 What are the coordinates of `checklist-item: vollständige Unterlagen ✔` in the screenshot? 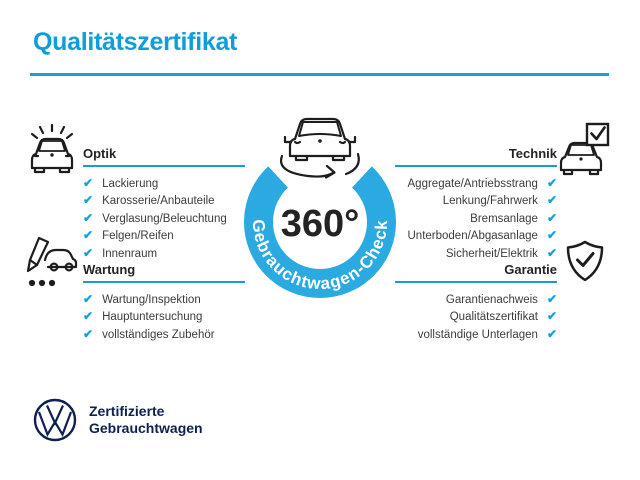 It's located at (476, 334).